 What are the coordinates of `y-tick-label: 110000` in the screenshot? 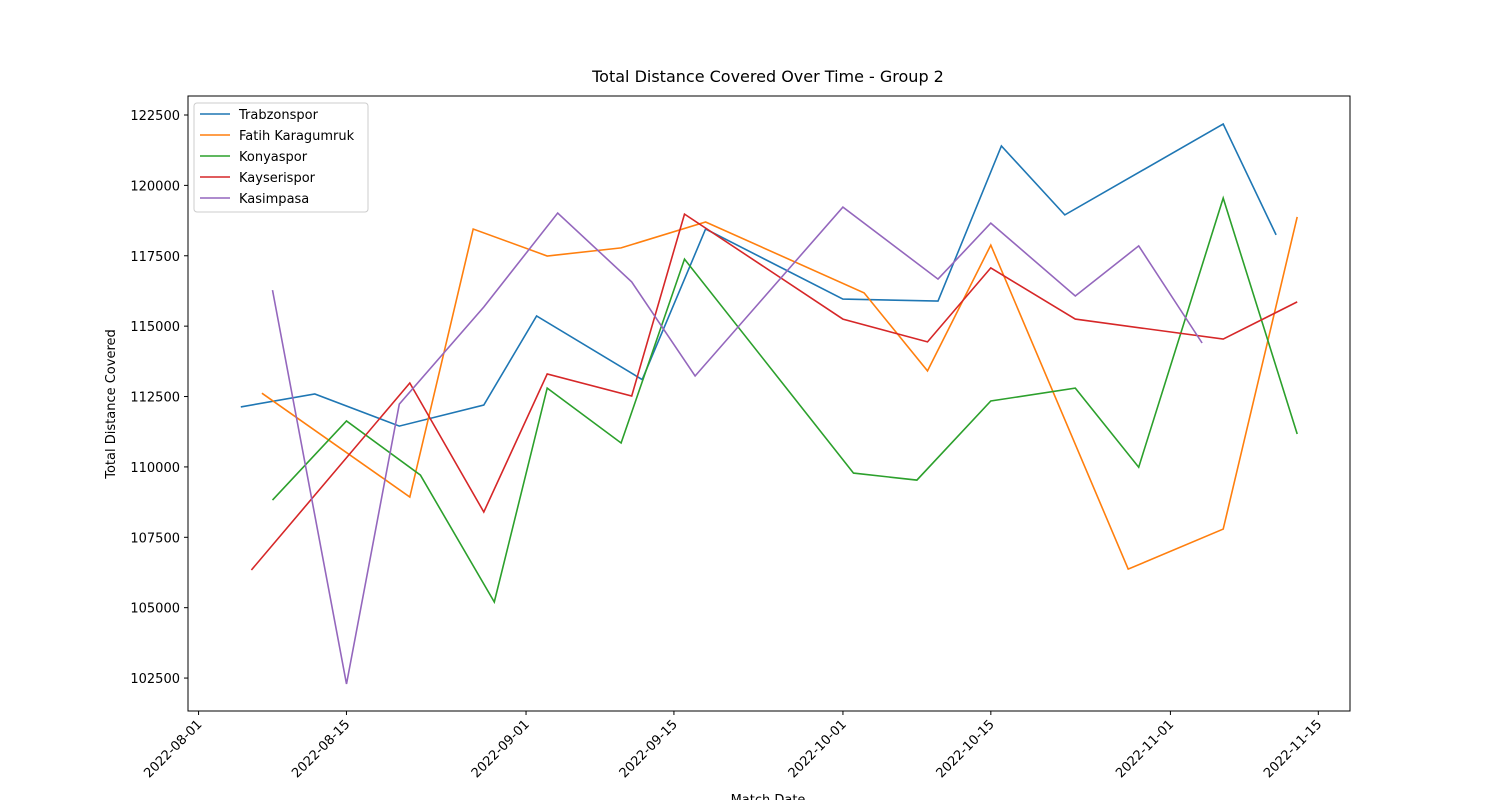 It's located at (155, 468).